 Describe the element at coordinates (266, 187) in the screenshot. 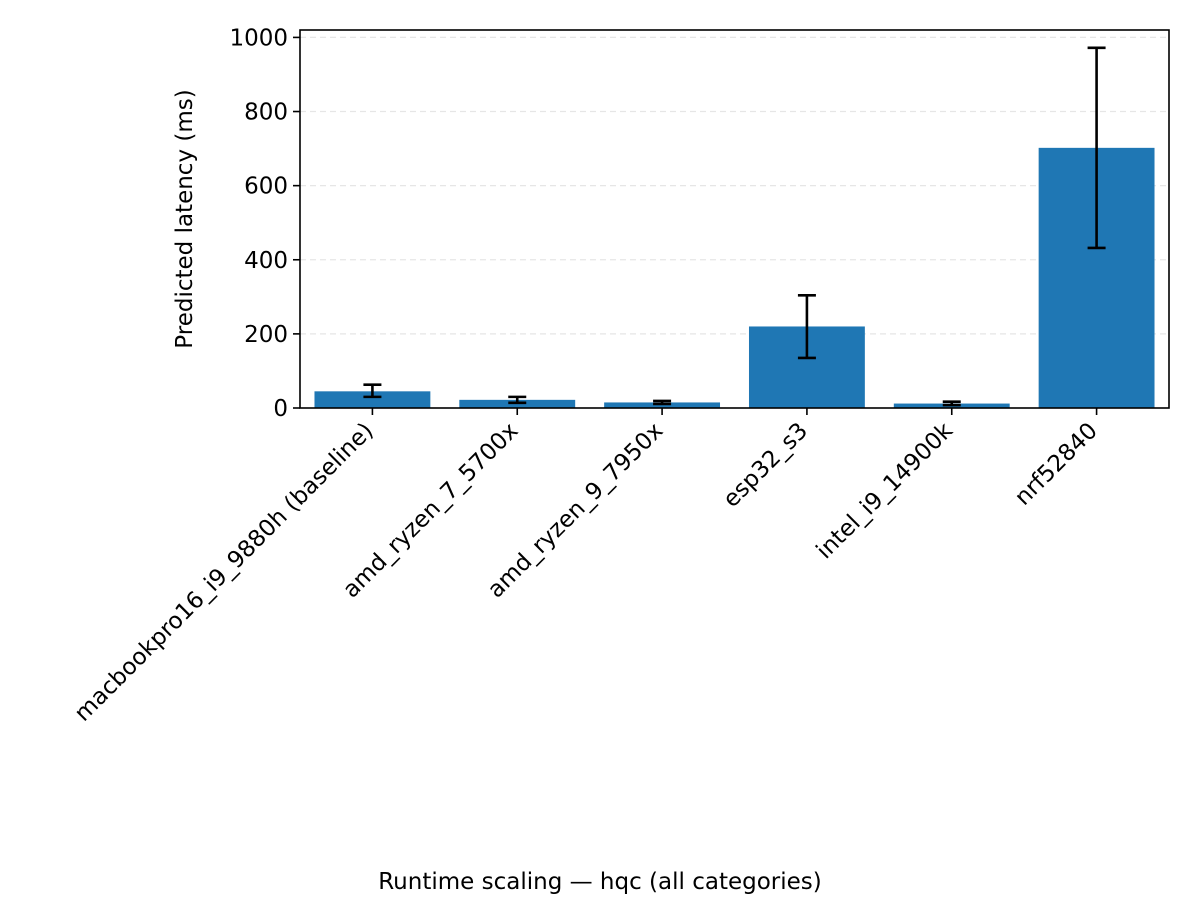

I see `y-tick-label: 600` at that location.